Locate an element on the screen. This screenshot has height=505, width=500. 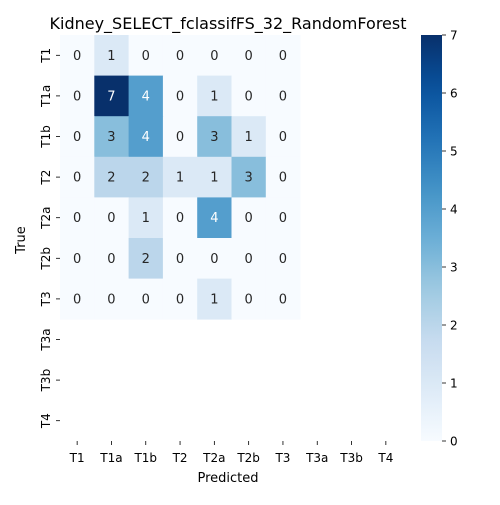
x-tick-label: T1a is located at coordinates (110, 458).